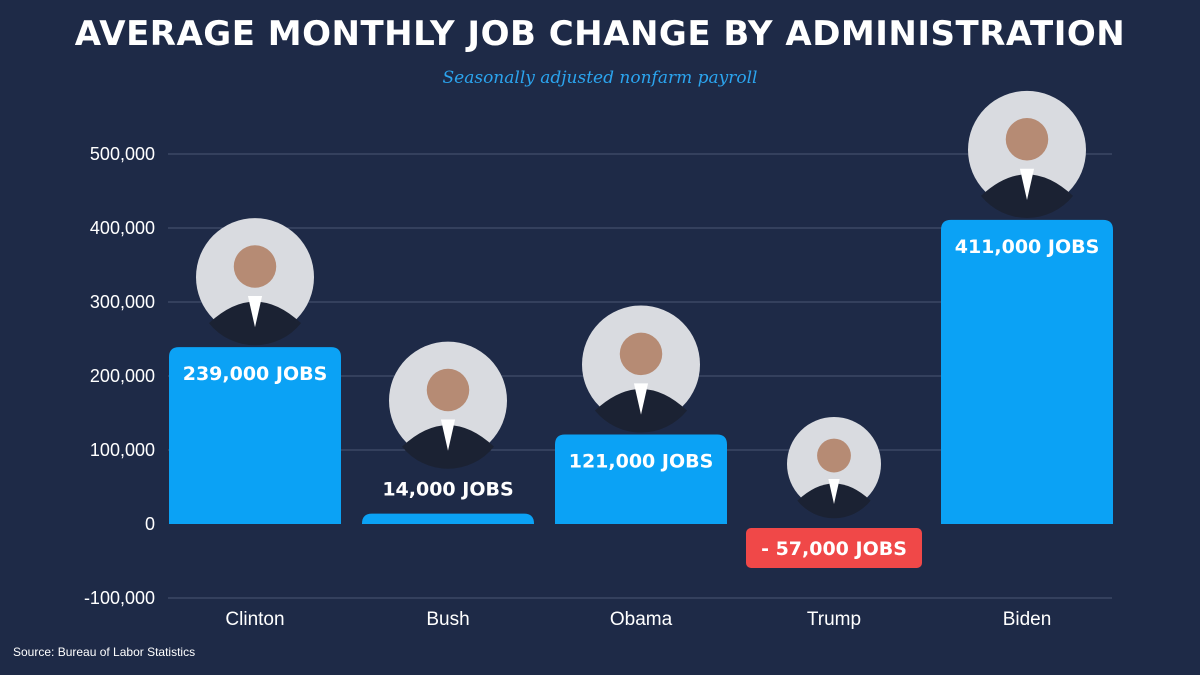 This screenshot has width=1200, height=675. What do you see at coordinates (254, 619) in the screenshot?
I see `x-category-label: Clinton` at bounding box center [254, 619].